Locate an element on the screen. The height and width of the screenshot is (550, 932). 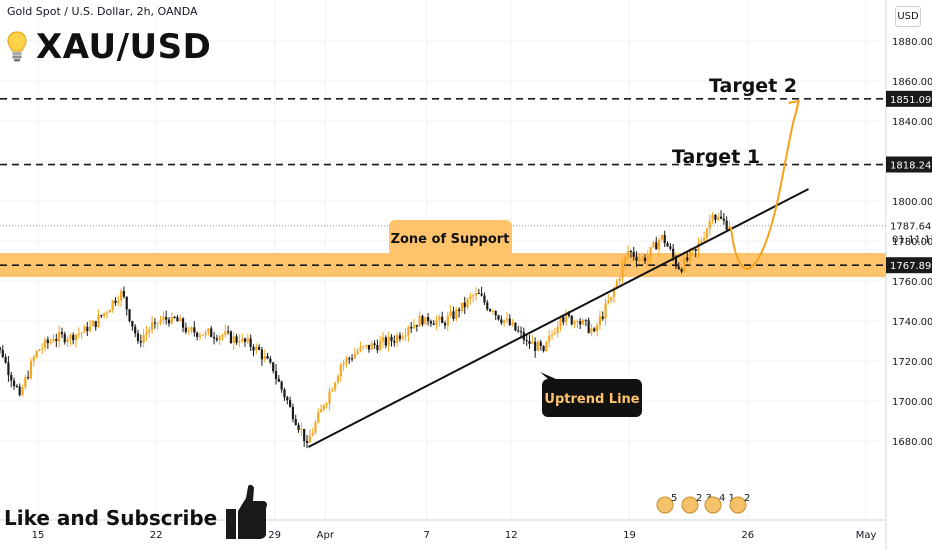
y-tick-label: 1740.00 is located at coordinates (912, 322).